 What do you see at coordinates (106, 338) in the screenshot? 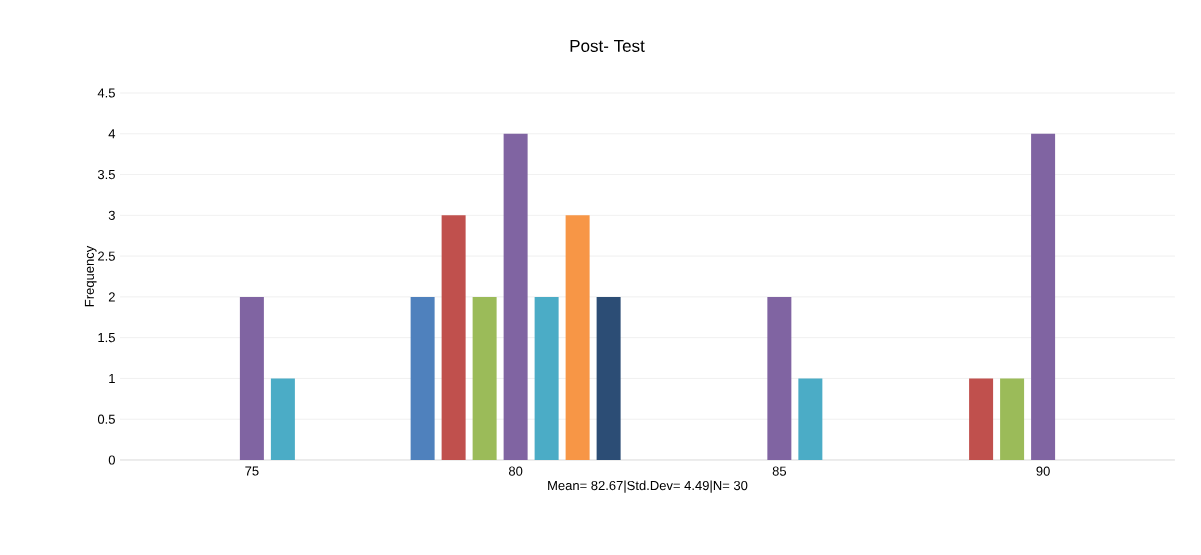
I see `y-tick-label: 1.5` at bounding box center [106, 338].